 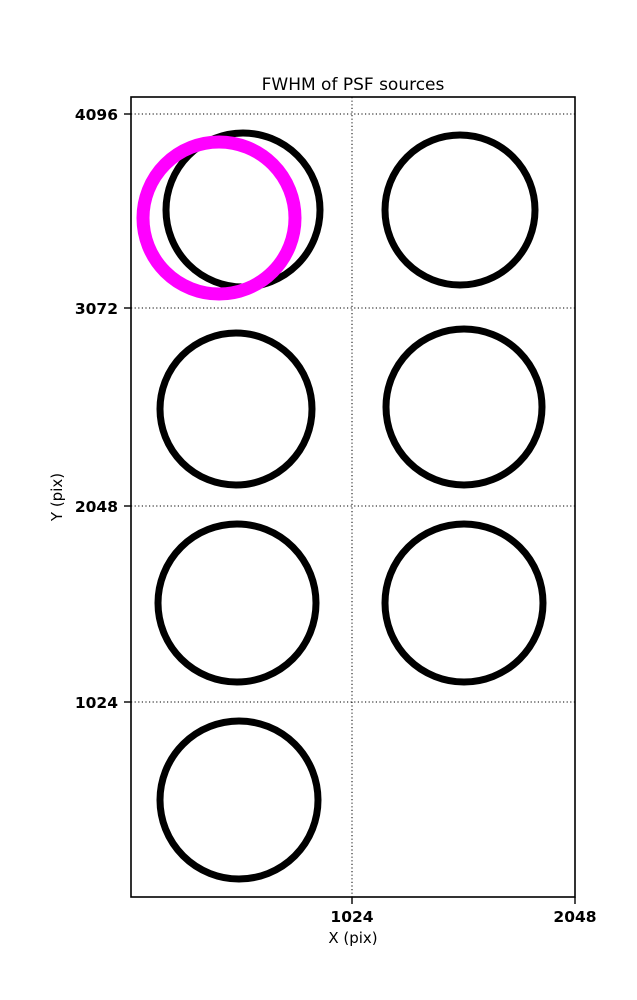 I want to click on x-tick-marks, so click(x=463, y=900).